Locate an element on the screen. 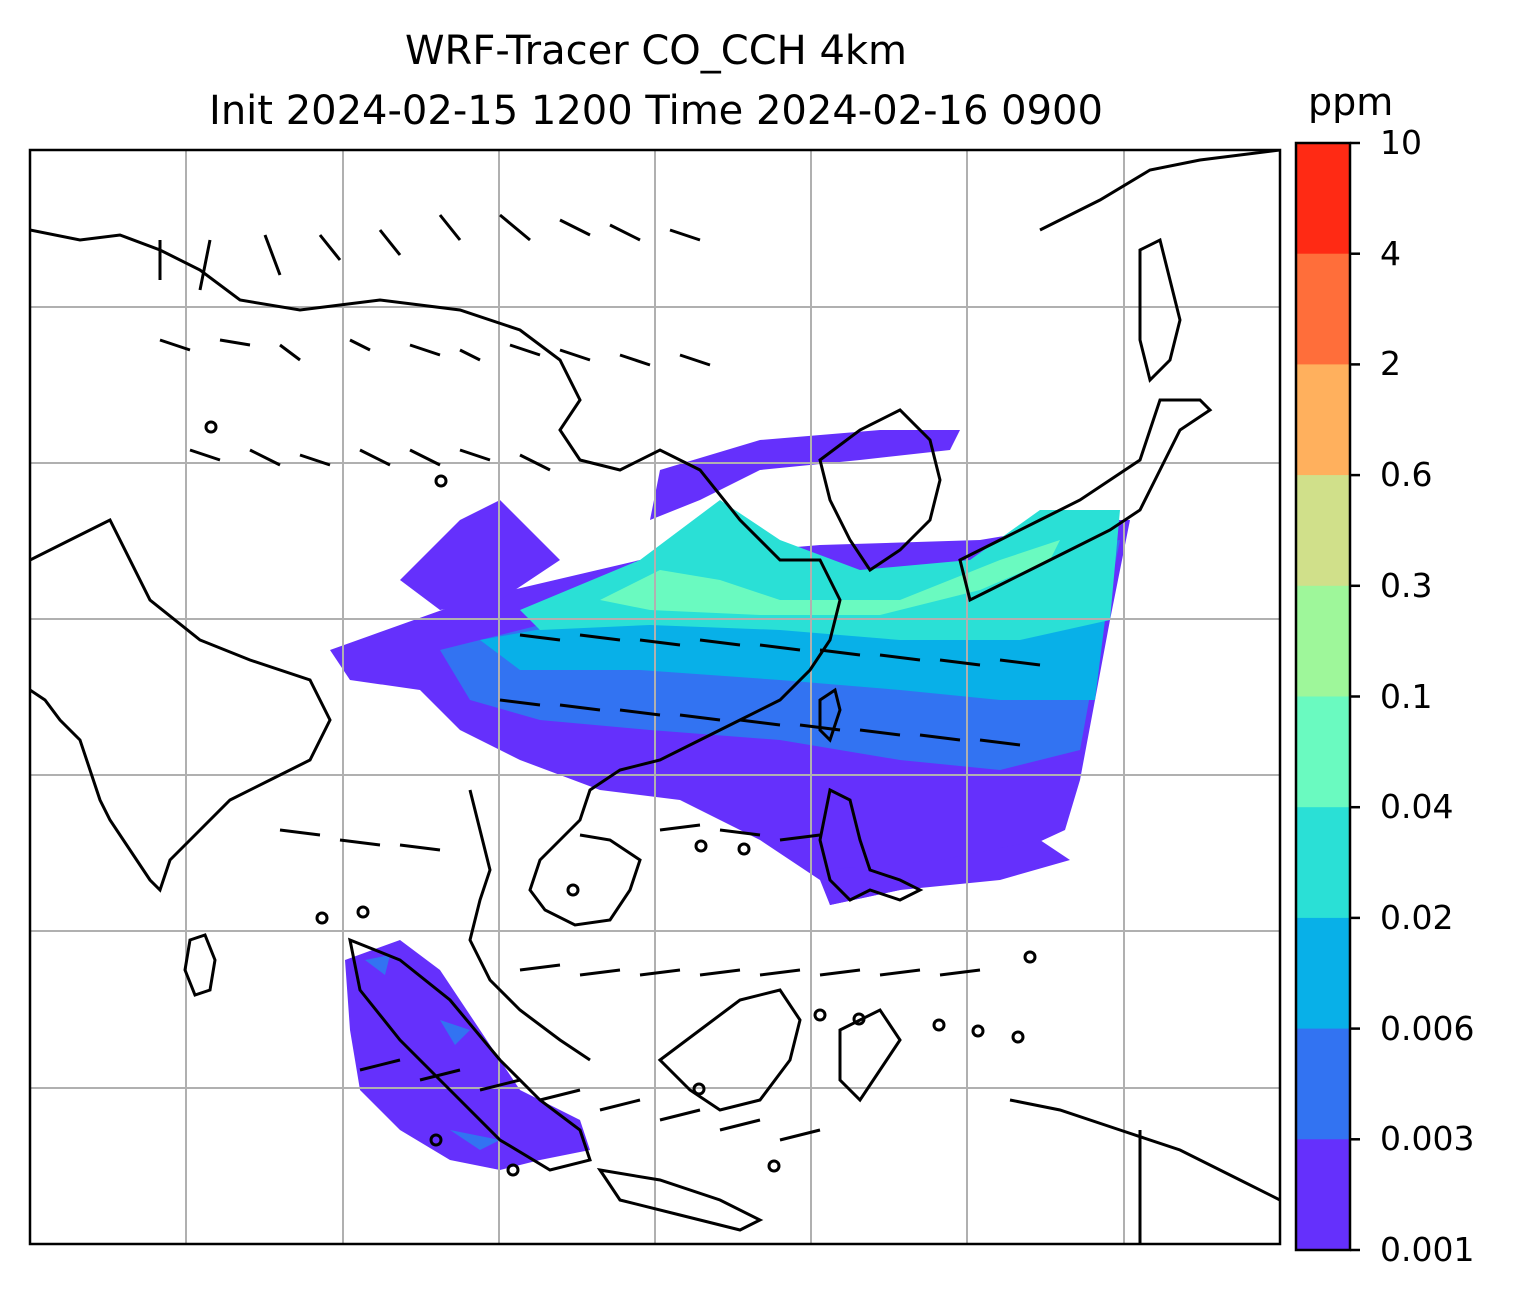  coast-sakhalin is located at coordinates (1160, 310).